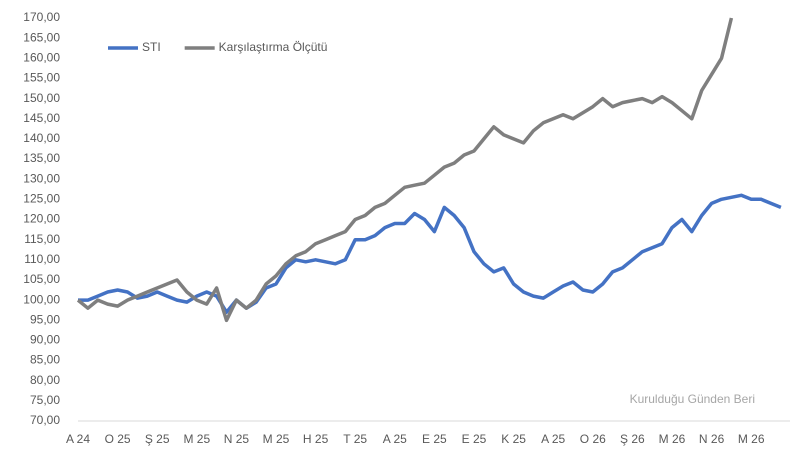 This screenshot has width=795, height=452. Describe the element at coordinates (41, 118) in the screenshot. I see `y-tick-label: 145,00` at that location.